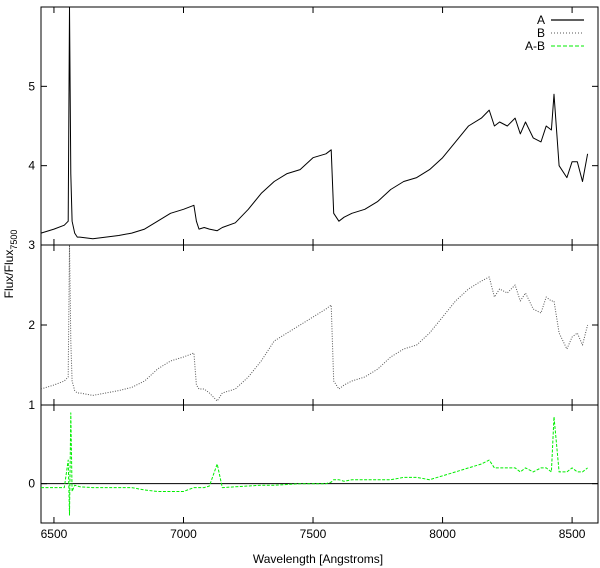  What do you see at coordinates (31, 405) in the screenshot?
I see `y-tick-label: 1` at bounding box center [31, 405].